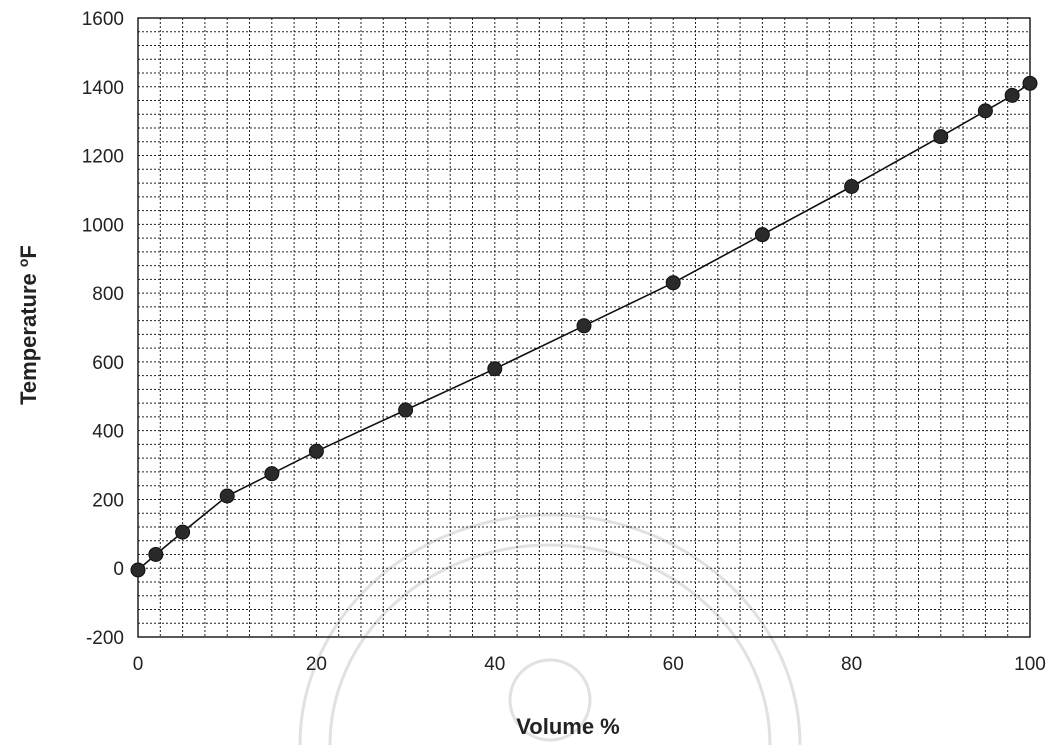  I want to click on y-tick-label: 600, so click(108, 363).